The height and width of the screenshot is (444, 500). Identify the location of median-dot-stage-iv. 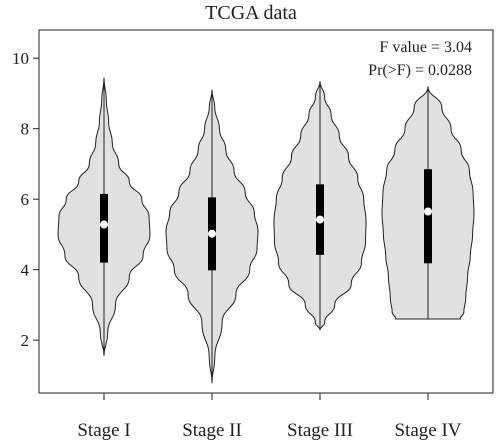
(428, 211).